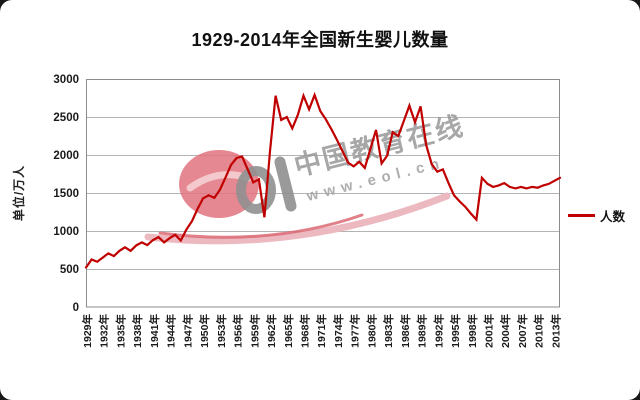  I want to click on eol-swoosh-pale, so click(297, 218).